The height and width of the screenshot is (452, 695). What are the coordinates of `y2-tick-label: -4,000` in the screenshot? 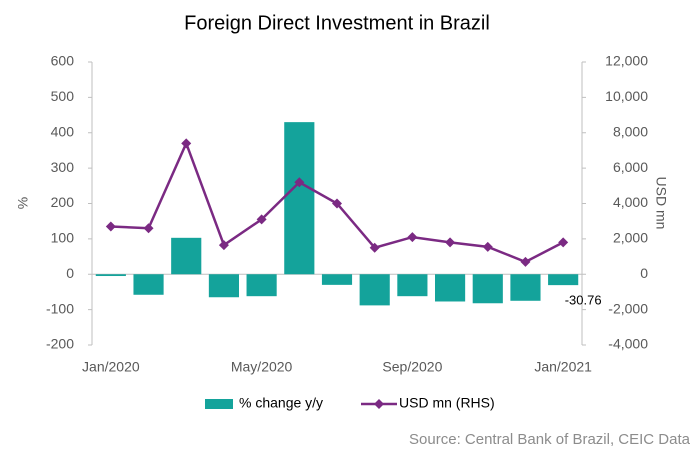 It's located at (628, 344).